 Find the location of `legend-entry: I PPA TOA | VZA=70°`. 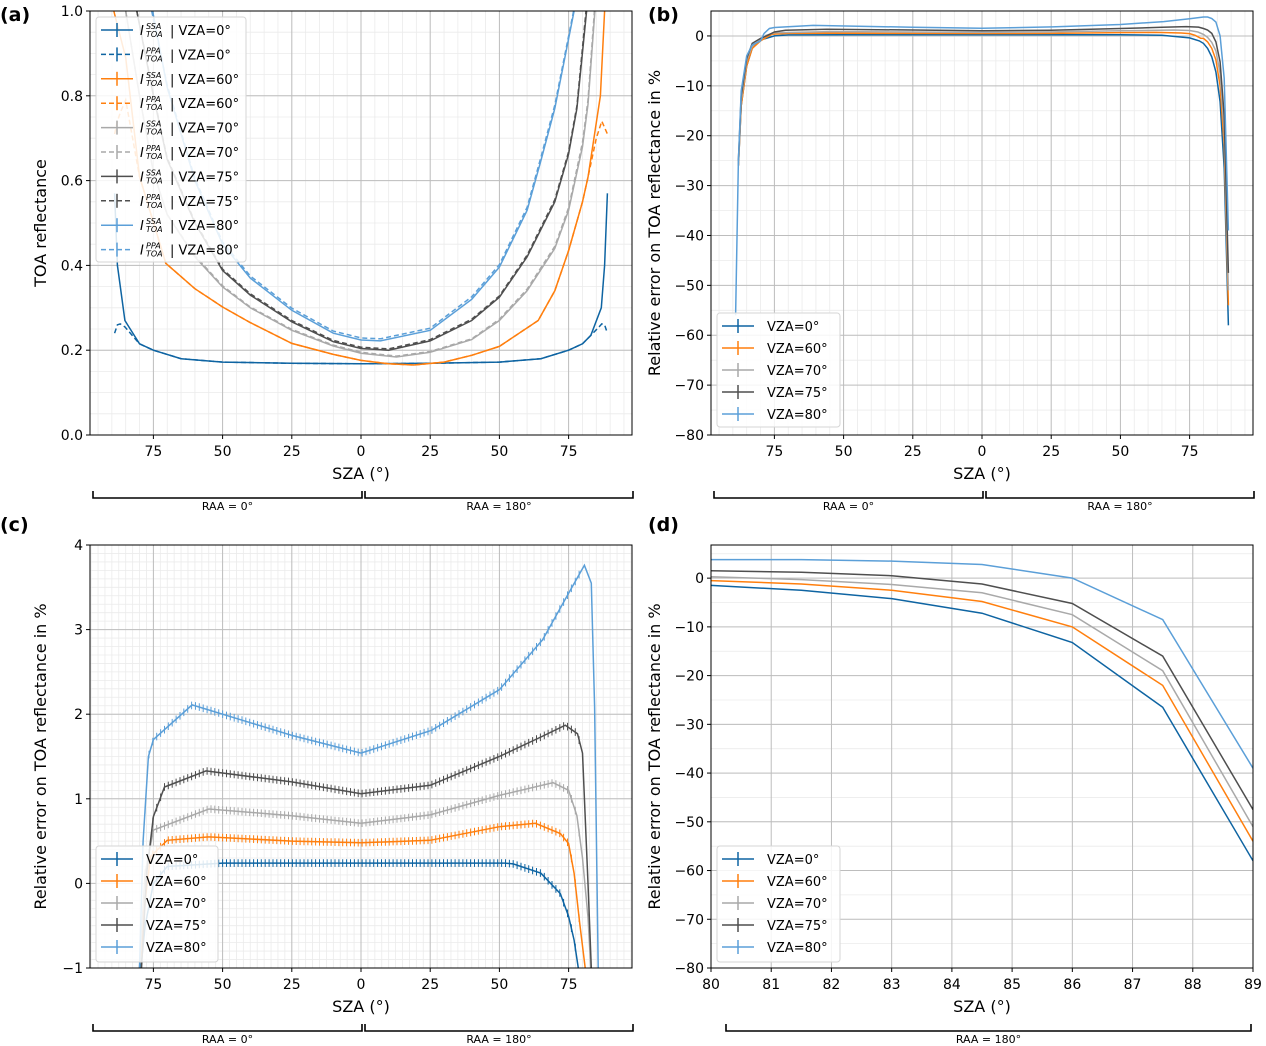

legend-entry: I PPA TOA | VZA=70° is located at coordinates (170, 152).